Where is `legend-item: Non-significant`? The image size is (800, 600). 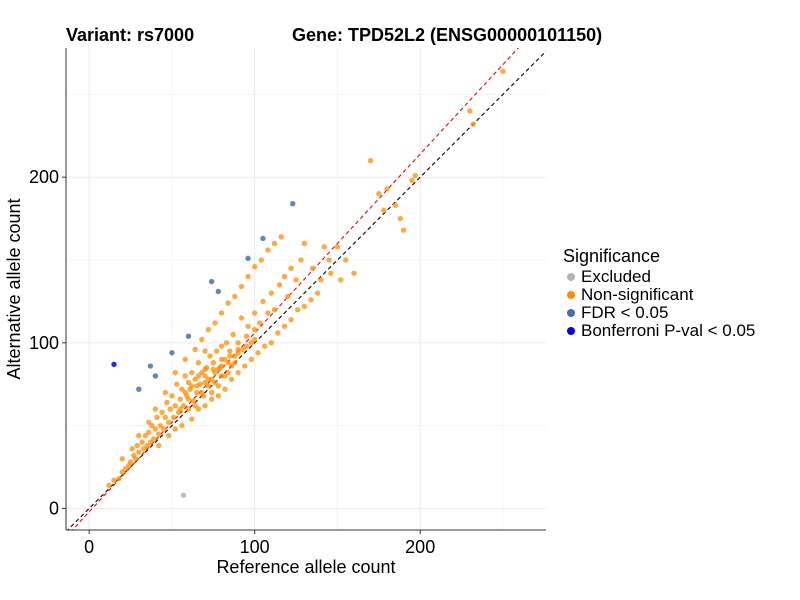
legend-item: Non-significant is located at coordinates (659, 294).